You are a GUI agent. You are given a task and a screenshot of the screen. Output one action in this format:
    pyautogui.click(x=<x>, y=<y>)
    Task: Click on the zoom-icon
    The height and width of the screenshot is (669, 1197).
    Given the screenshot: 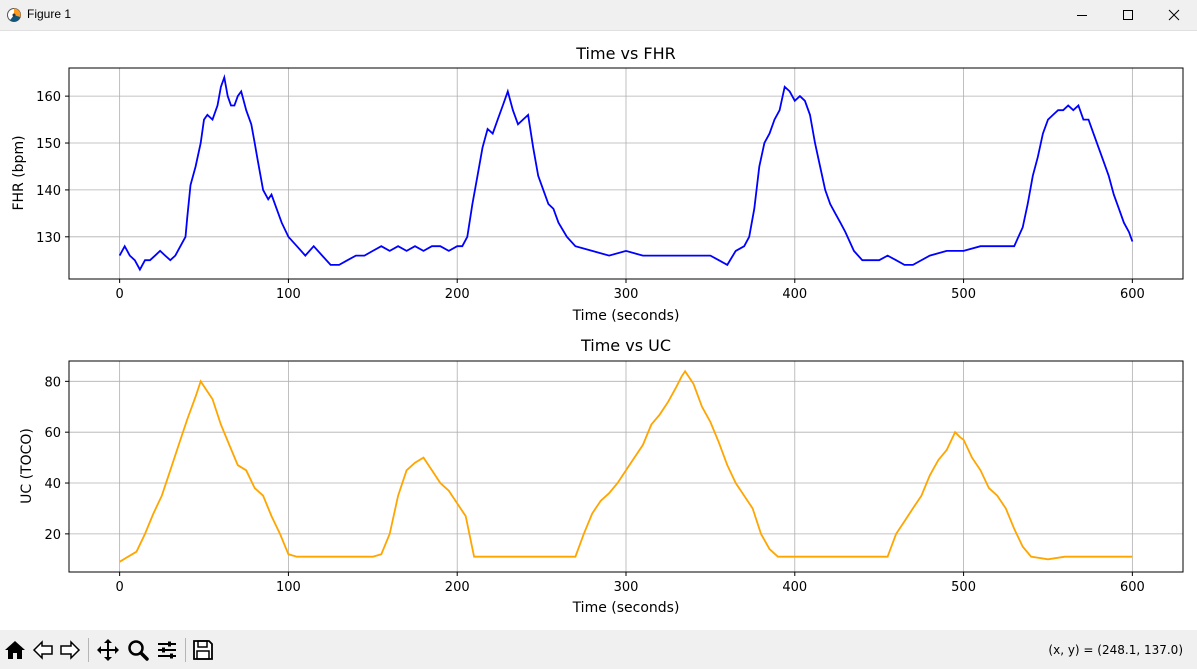 What is the action you would take?
    pyautogui.click(x=138, y=650)
    